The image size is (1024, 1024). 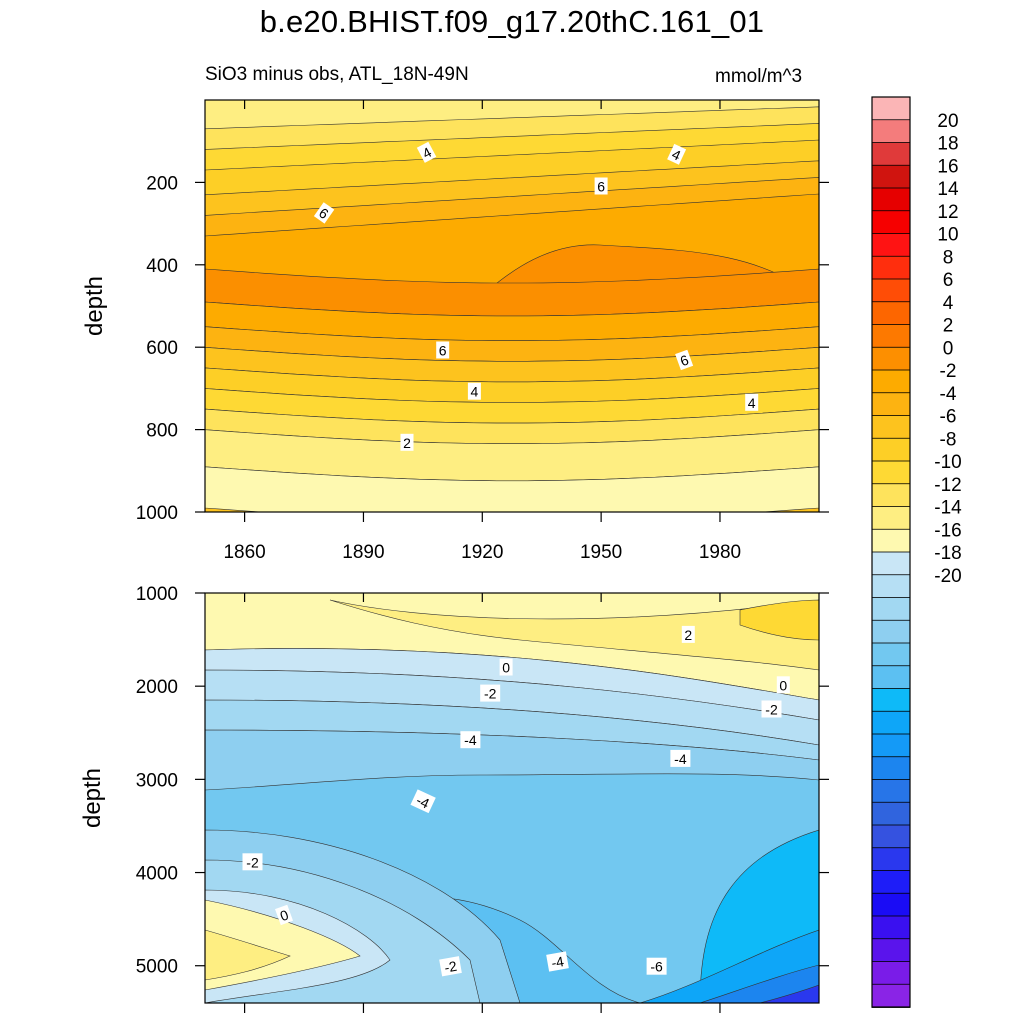 I want to click on y-tick-label: 5000, so click(x=157, y=967).